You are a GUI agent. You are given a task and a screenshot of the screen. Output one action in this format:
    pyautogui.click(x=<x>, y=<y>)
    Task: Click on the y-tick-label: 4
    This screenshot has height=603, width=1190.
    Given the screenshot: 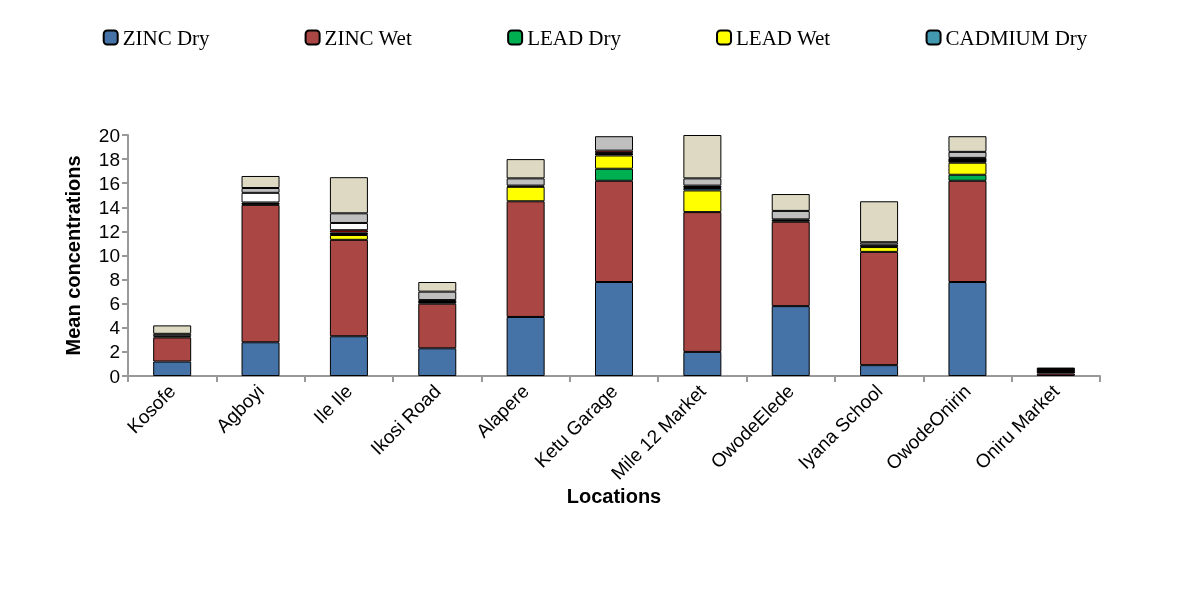 What is the action you would take?
    pyautogui.click(x=115, y=328)
    